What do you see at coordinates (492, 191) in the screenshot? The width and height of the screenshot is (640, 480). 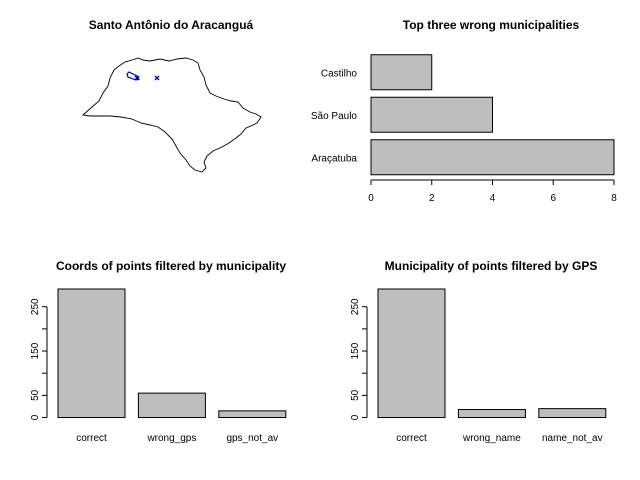 I see `x-axis: 0 2 4 6 8` at bounding box center [492, 191].